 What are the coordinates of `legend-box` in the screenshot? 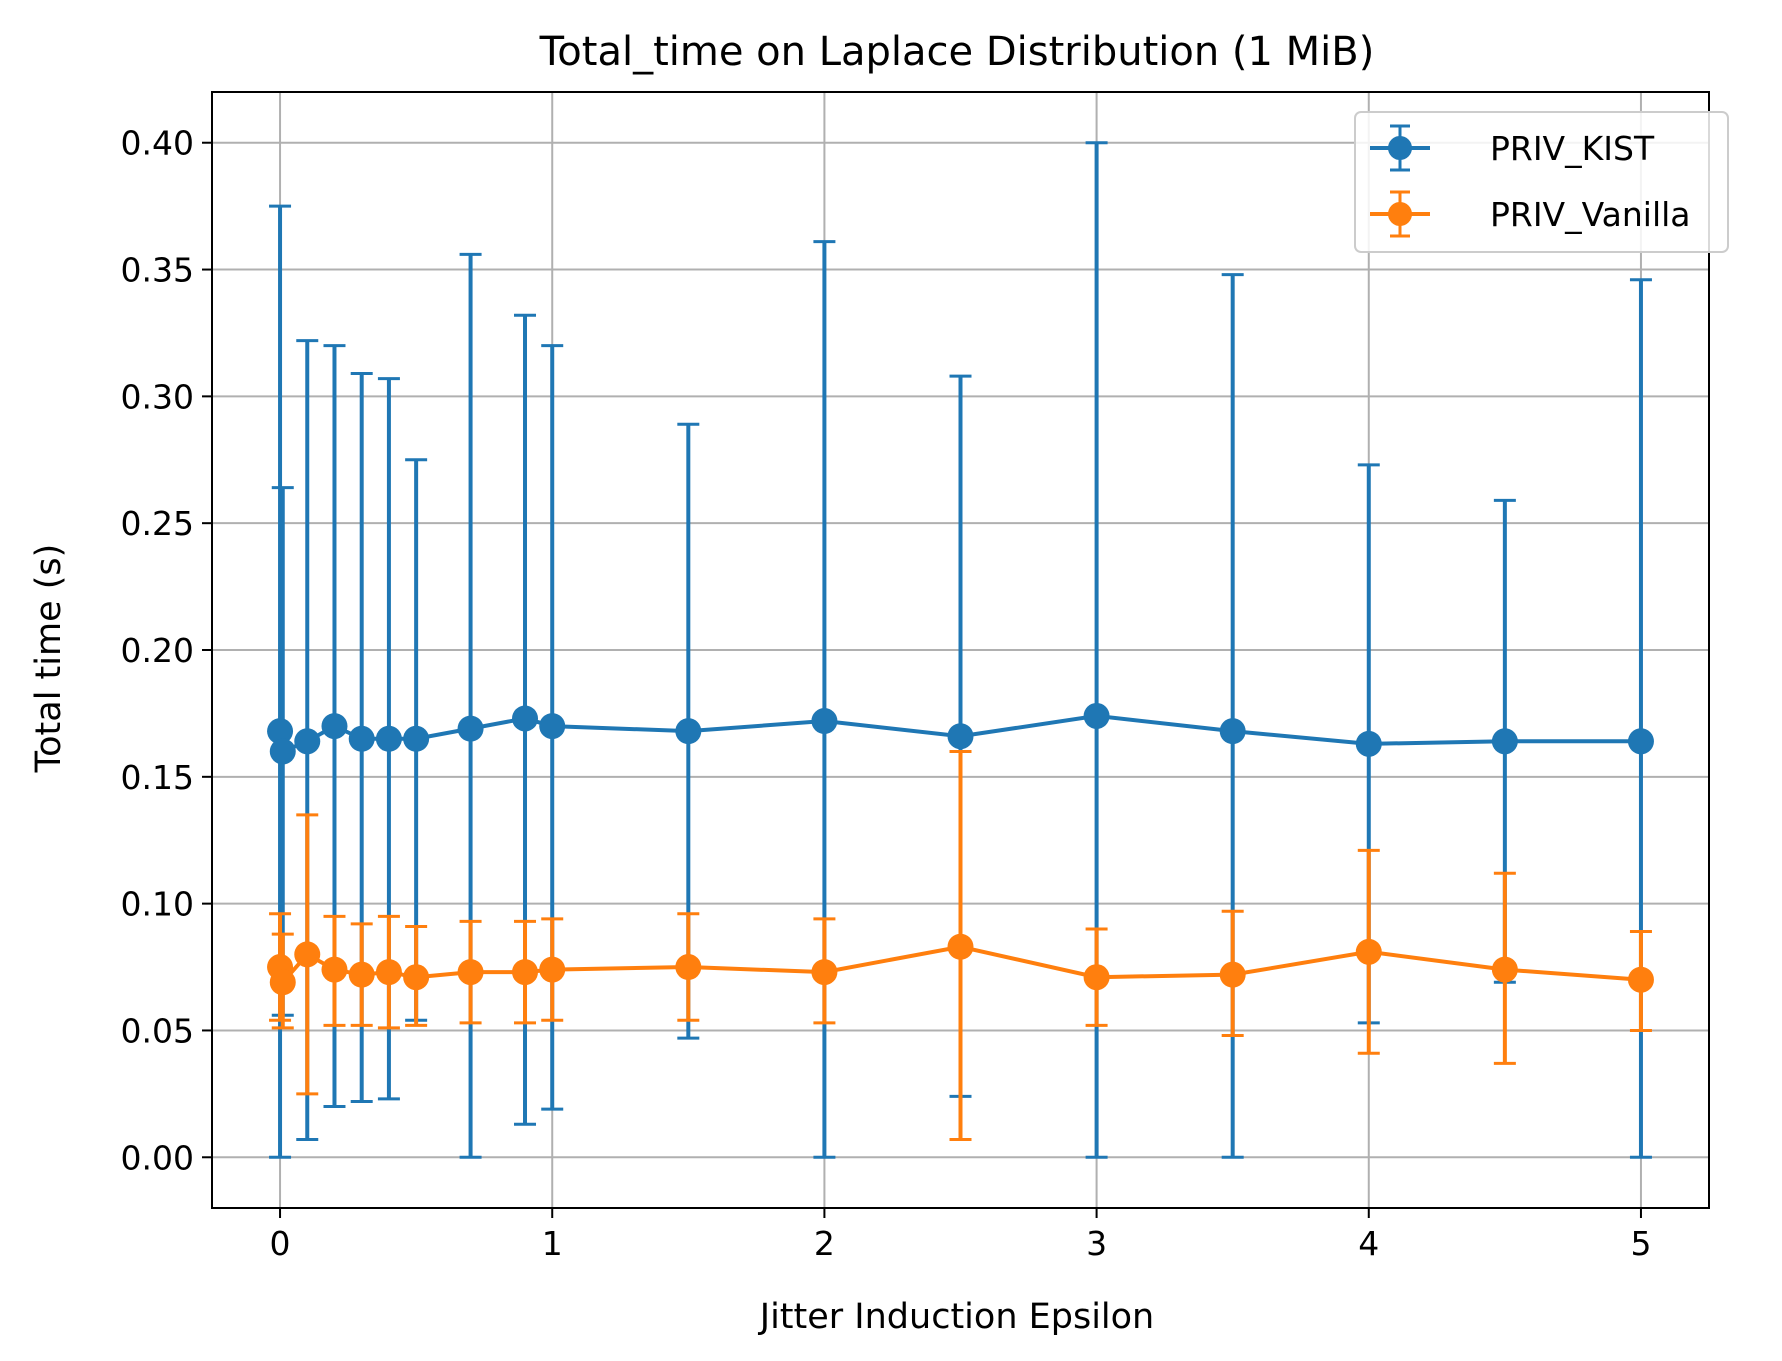 It's located at (1541, 182).